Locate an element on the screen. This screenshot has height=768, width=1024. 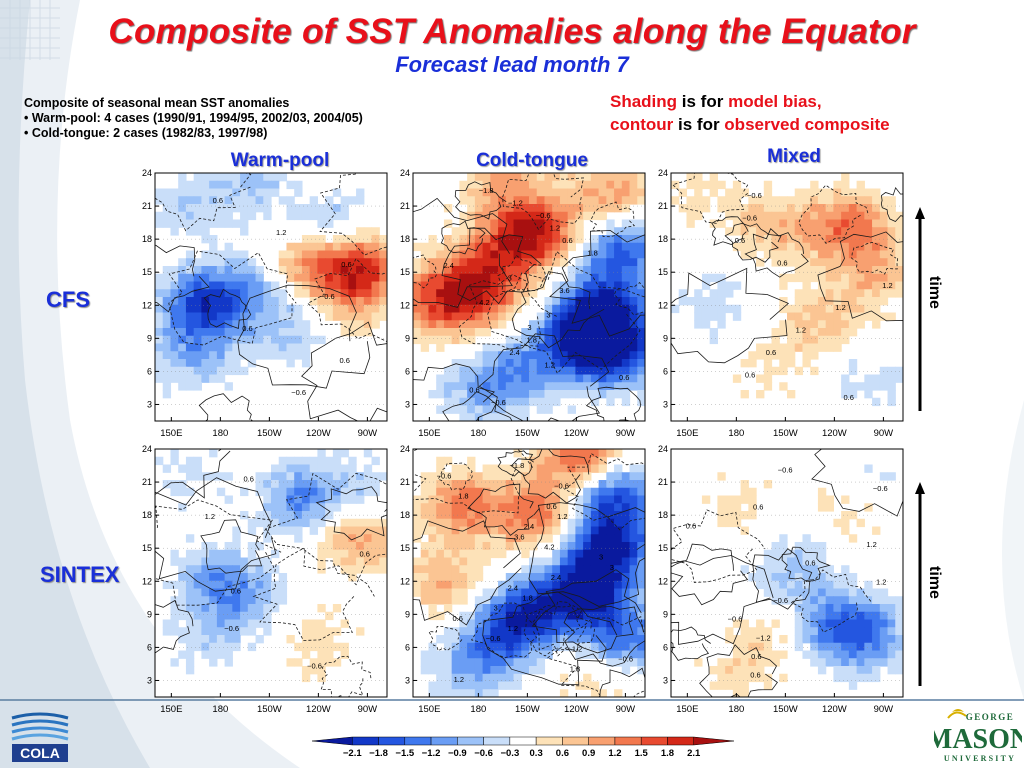
gmu-logo-university: UNIVERSITY is located at coordinates (980, 758).